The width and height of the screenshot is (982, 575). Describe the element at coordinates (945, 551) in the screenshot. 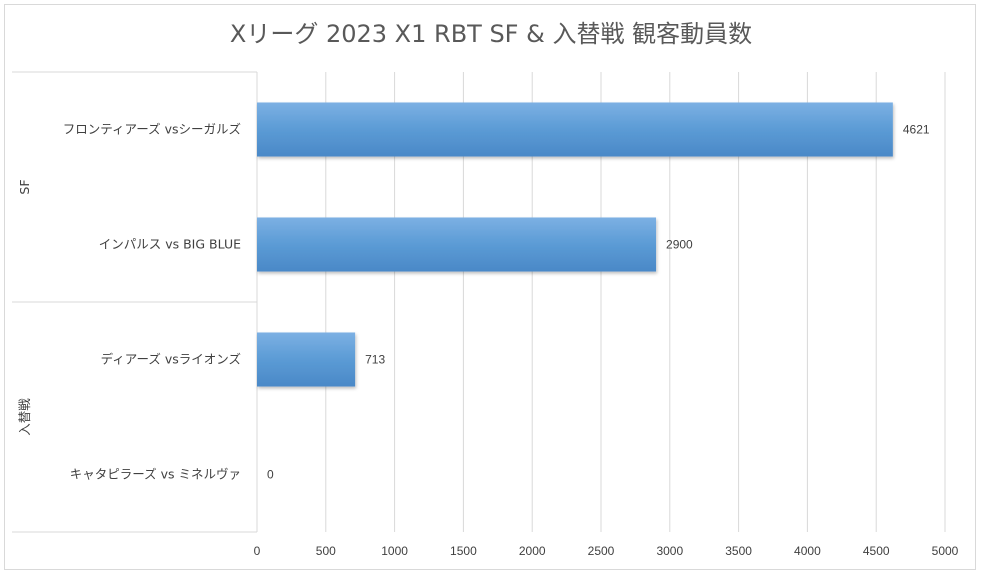

I see `x-tick-label: 5000` at that location.